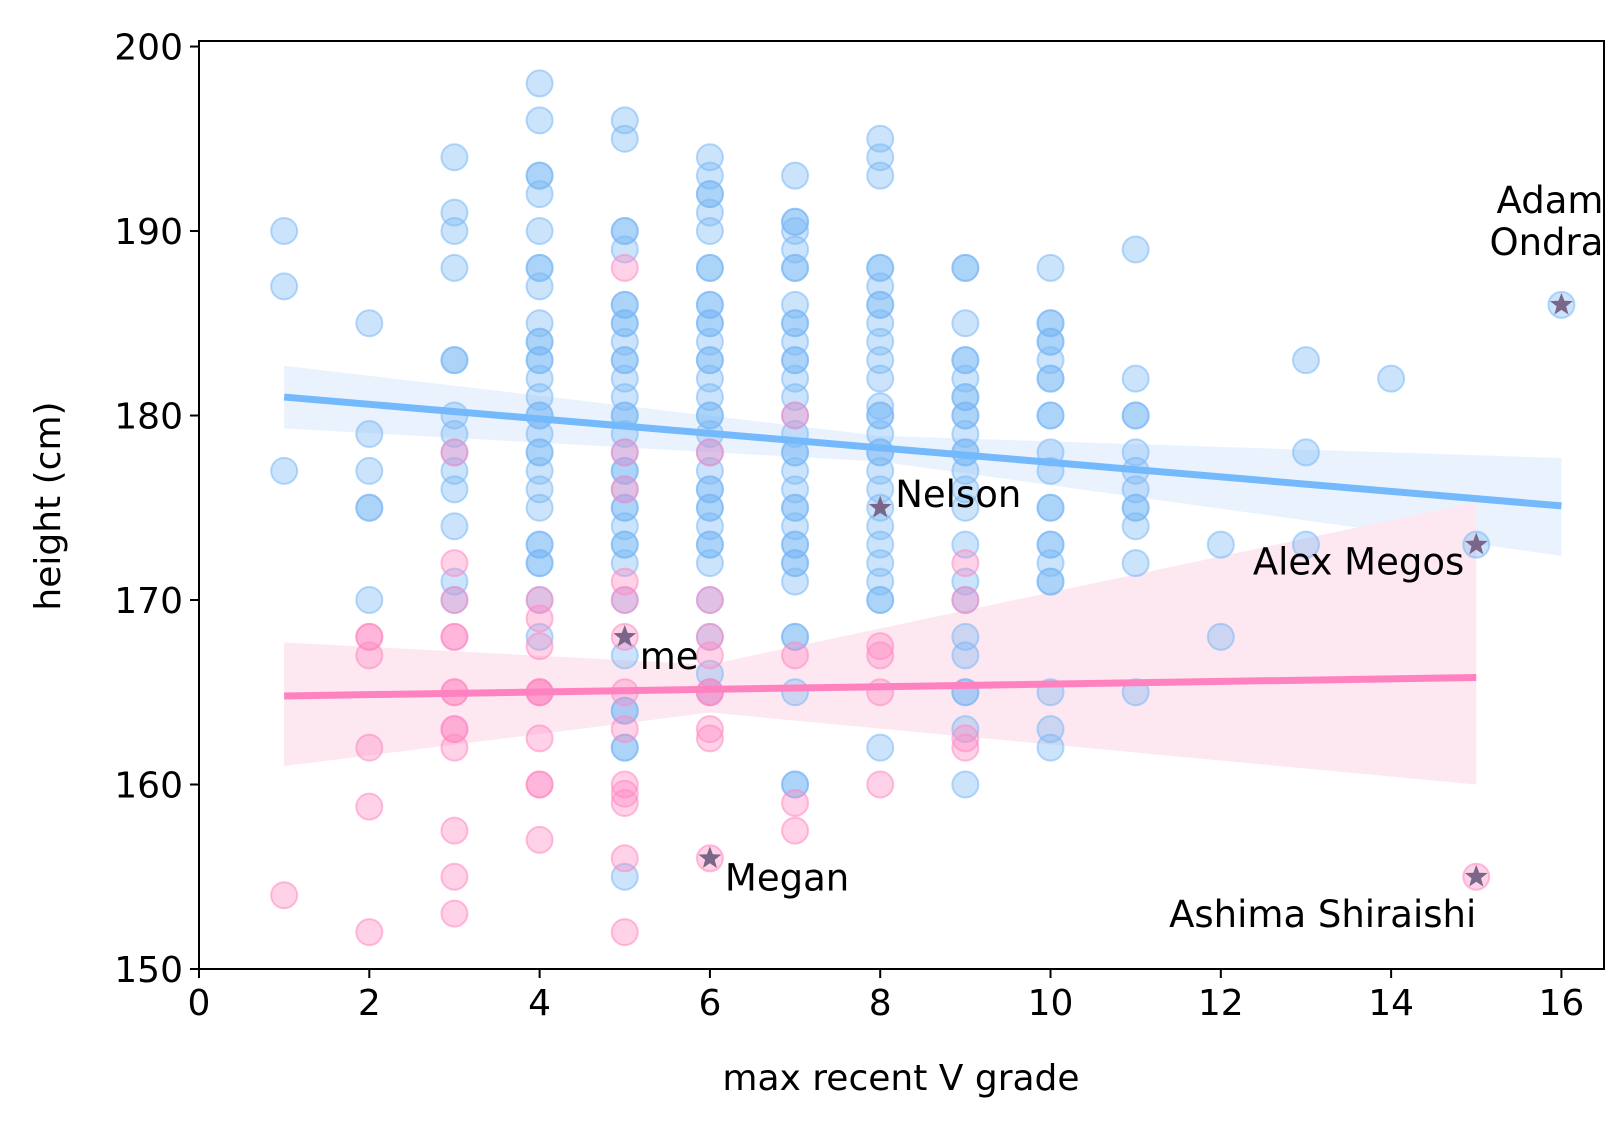  I want to click on y-tick-label: 180, so click(148, 417).